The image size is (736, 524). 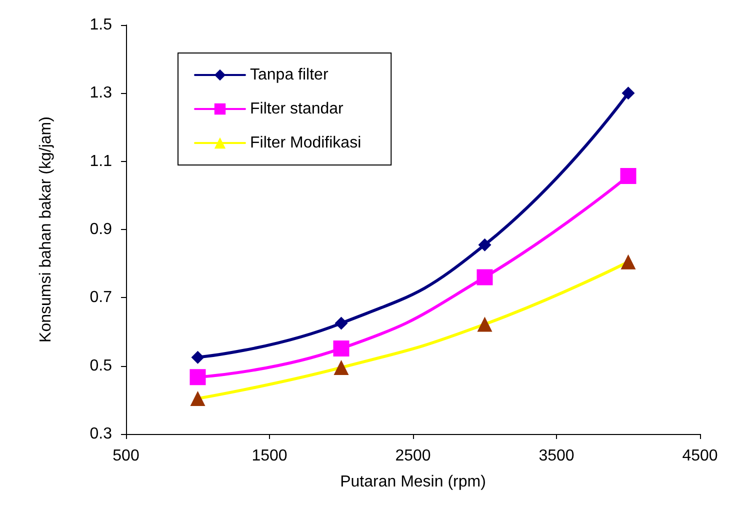 I want to click on x-tick-label: 1500, so click(x=270, y=456).